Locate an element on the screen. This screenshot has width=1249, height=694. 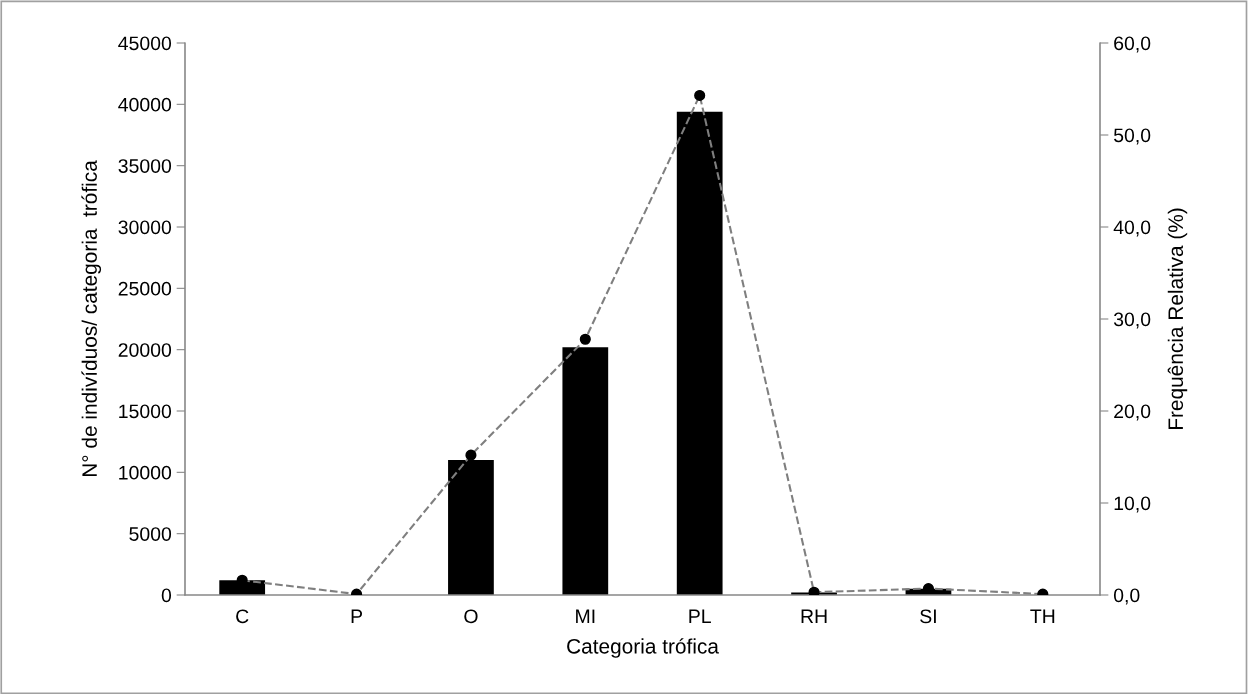
y-tick-label: 15000 is located at coordinates (145, 411).